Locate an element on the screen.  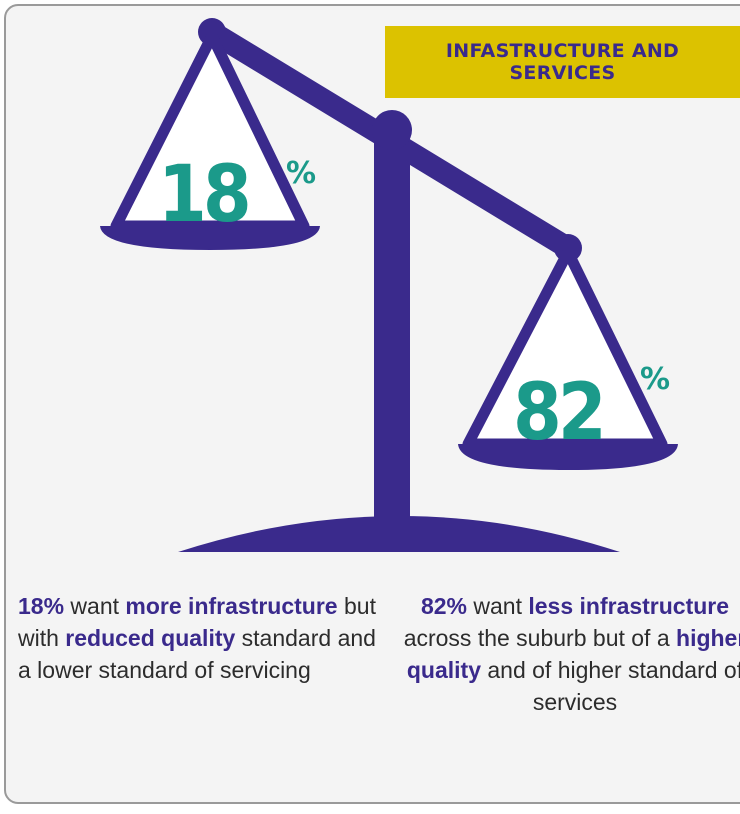
left-caption-t1: want is located at coordinates (95, 606).